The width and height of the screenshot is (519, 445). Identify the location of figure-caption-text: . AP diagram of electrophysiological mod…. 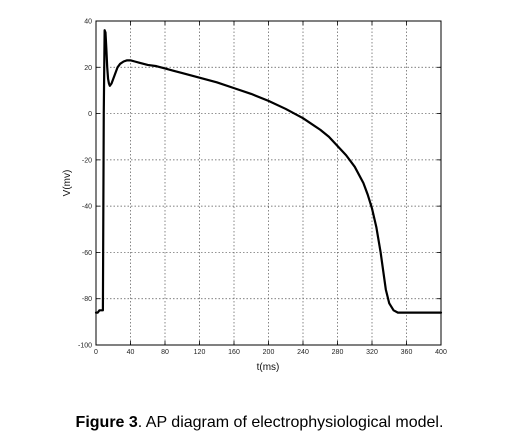
(290, 422).